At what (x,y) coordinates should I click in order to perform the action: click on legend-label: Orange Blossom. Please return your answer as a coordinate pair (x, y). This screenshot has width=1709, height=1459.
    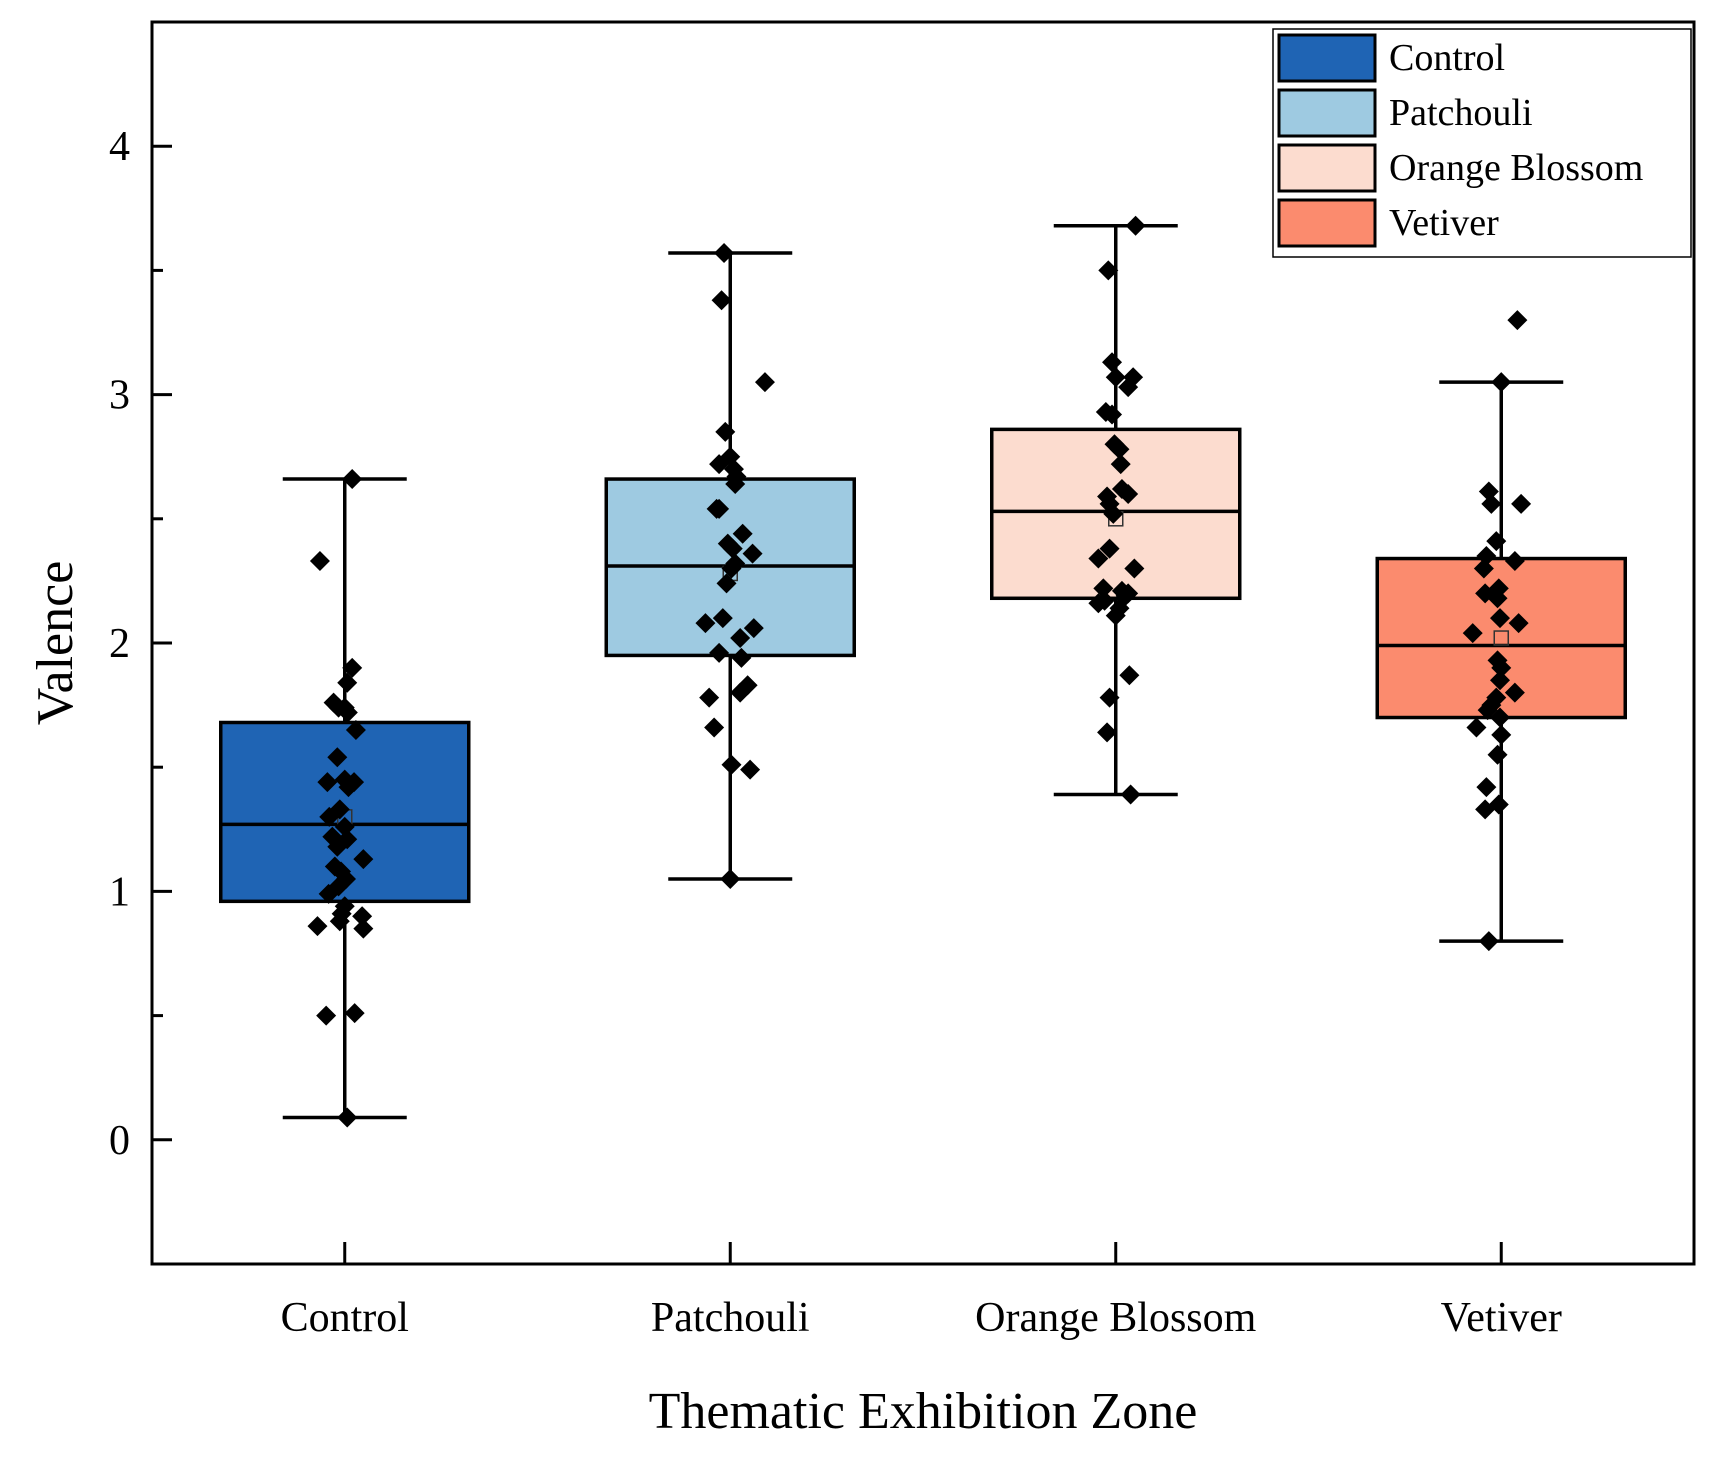
    Looking at the image, I should click on (1516, 168).